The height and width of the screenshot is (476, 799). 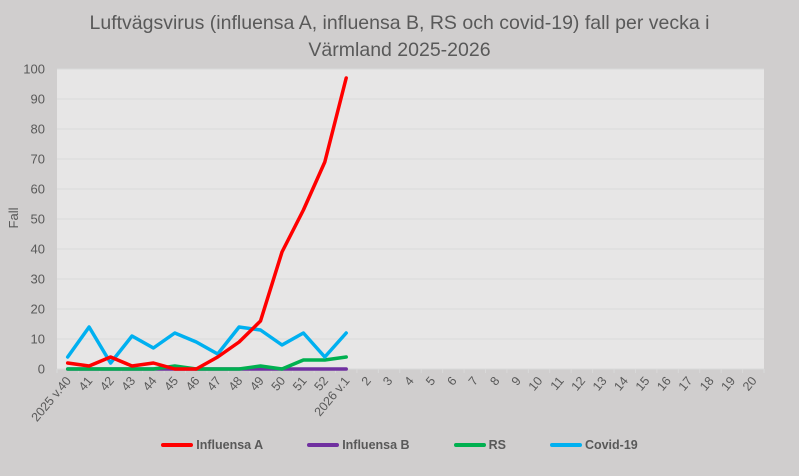 What do you see at coordinates (38, 309) in the screenshot?
I see `y-tick-label: 20` at bounding box center [38, 309].